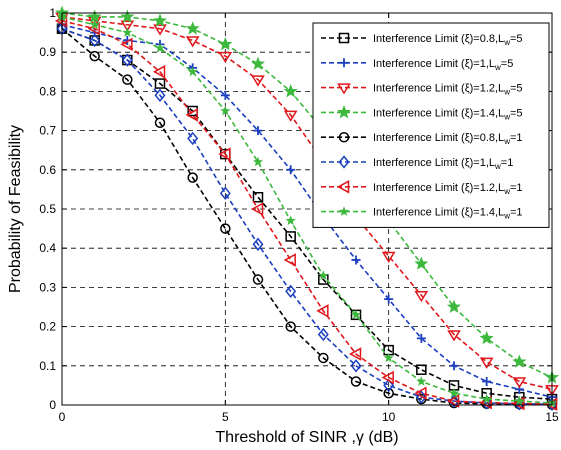  Describe the element at coordinates (448, 139) in the screenshot. I see `legend-label: Interference Limit (ξ)=0.8,Lw=1` at that location.